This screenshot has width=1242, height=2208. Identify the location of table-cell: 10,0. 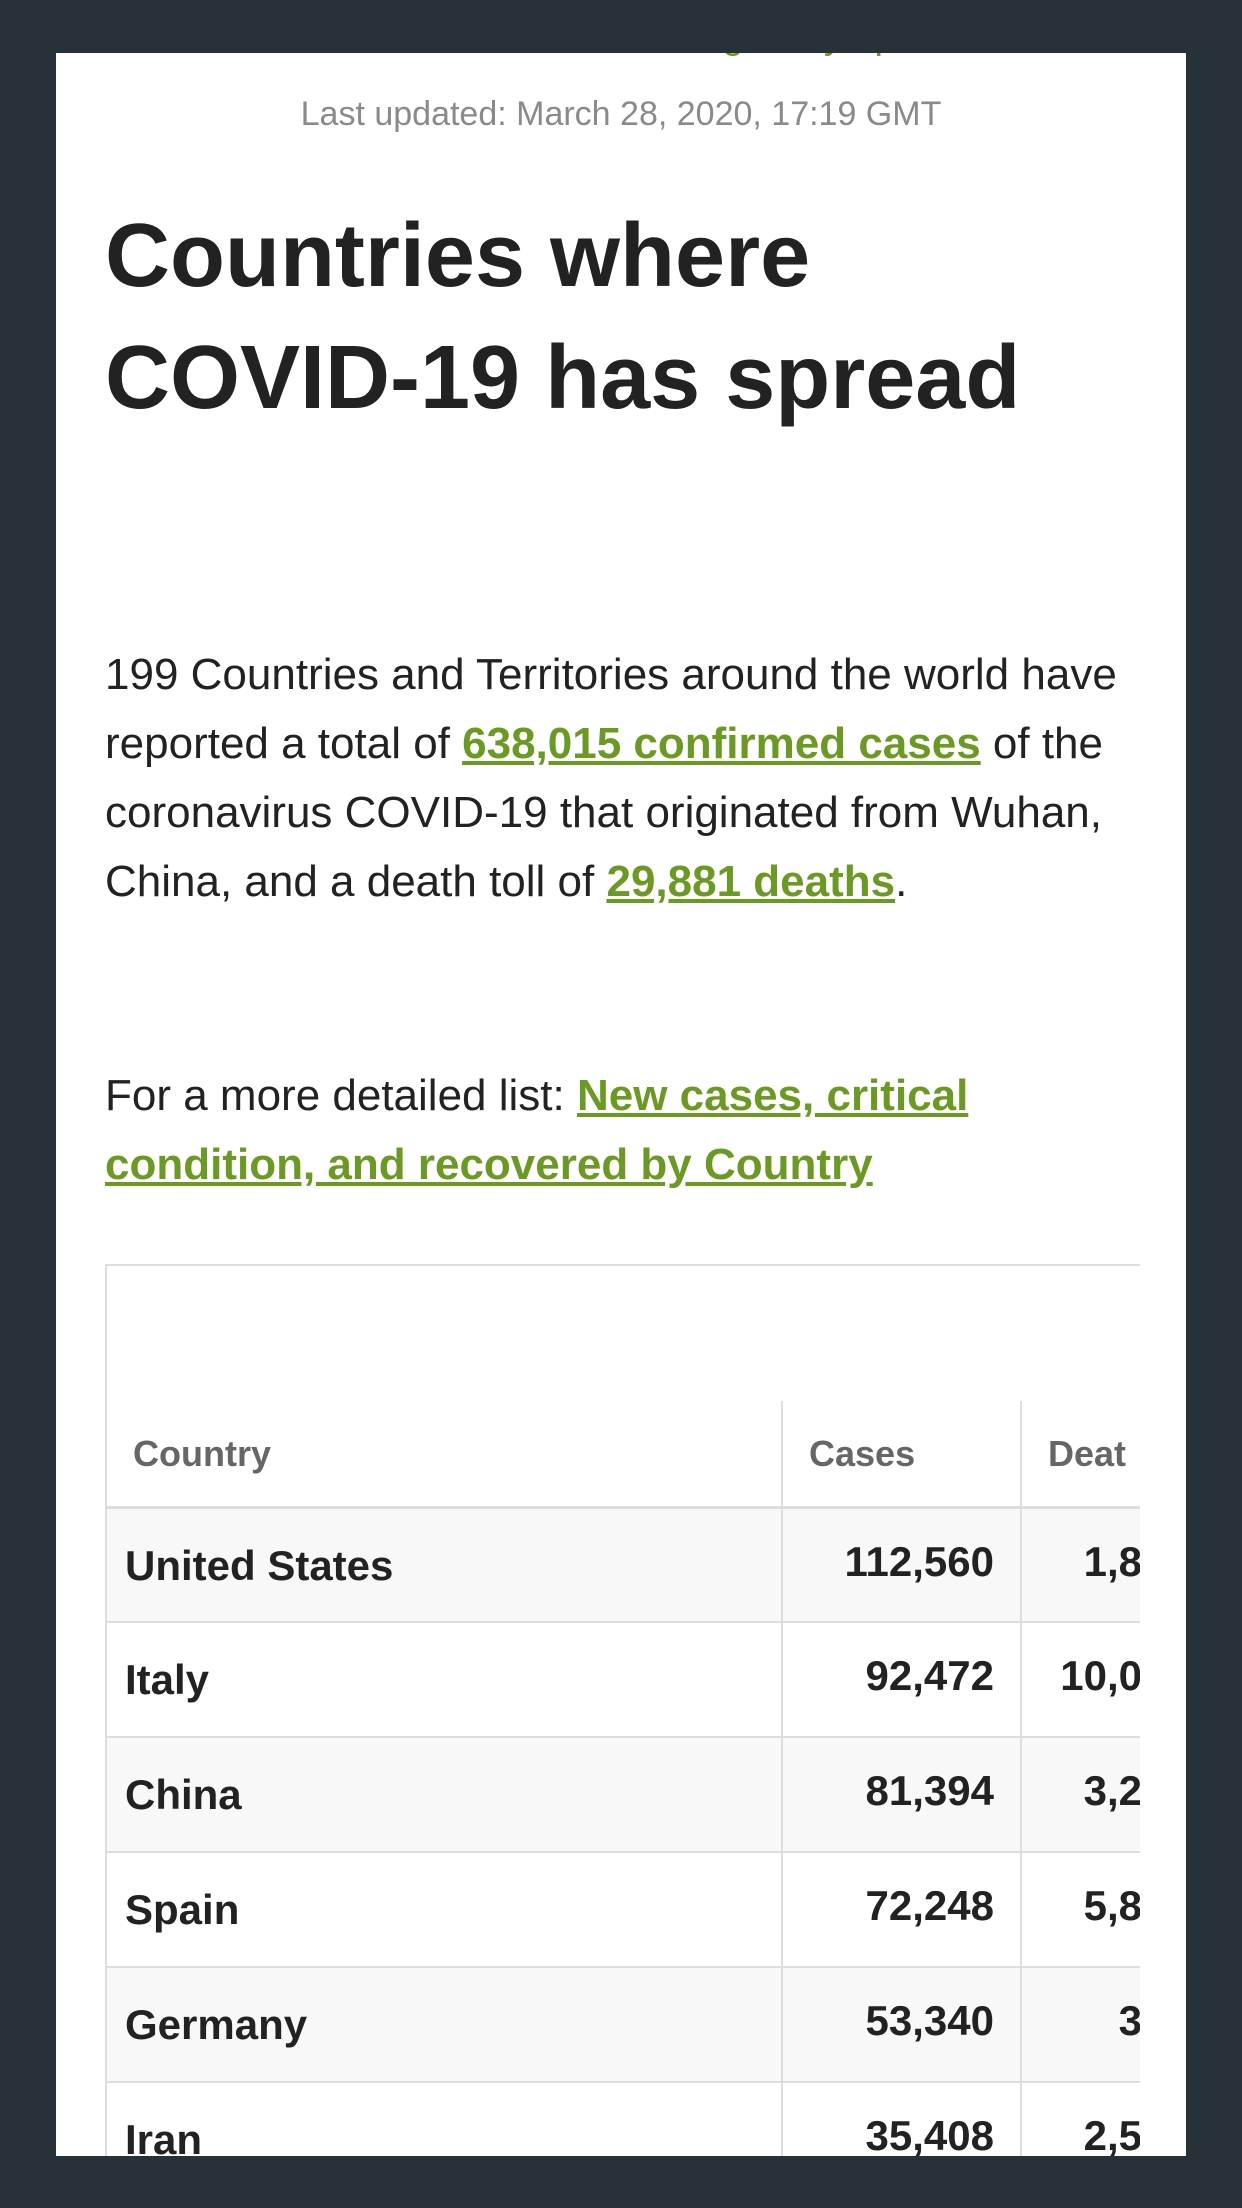
(1080, 1679).